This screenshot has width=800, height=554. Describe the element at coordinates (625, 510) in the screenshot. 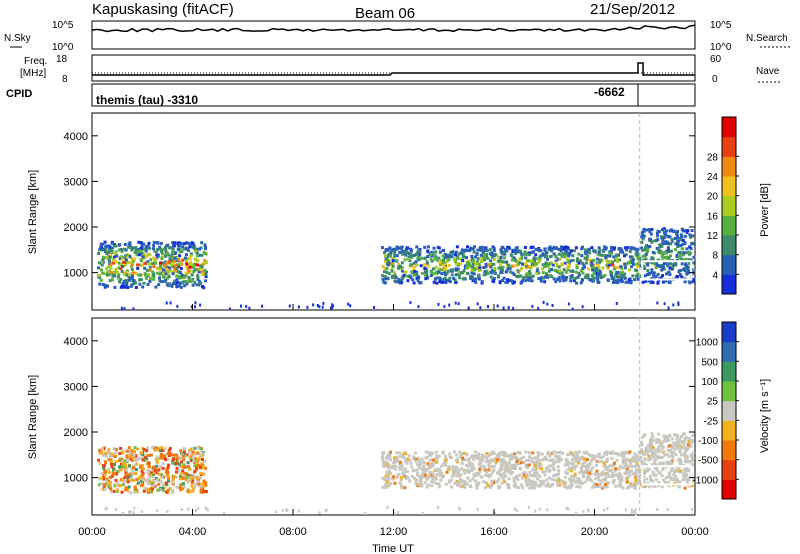

I see `vel-ground-cell` at that location.